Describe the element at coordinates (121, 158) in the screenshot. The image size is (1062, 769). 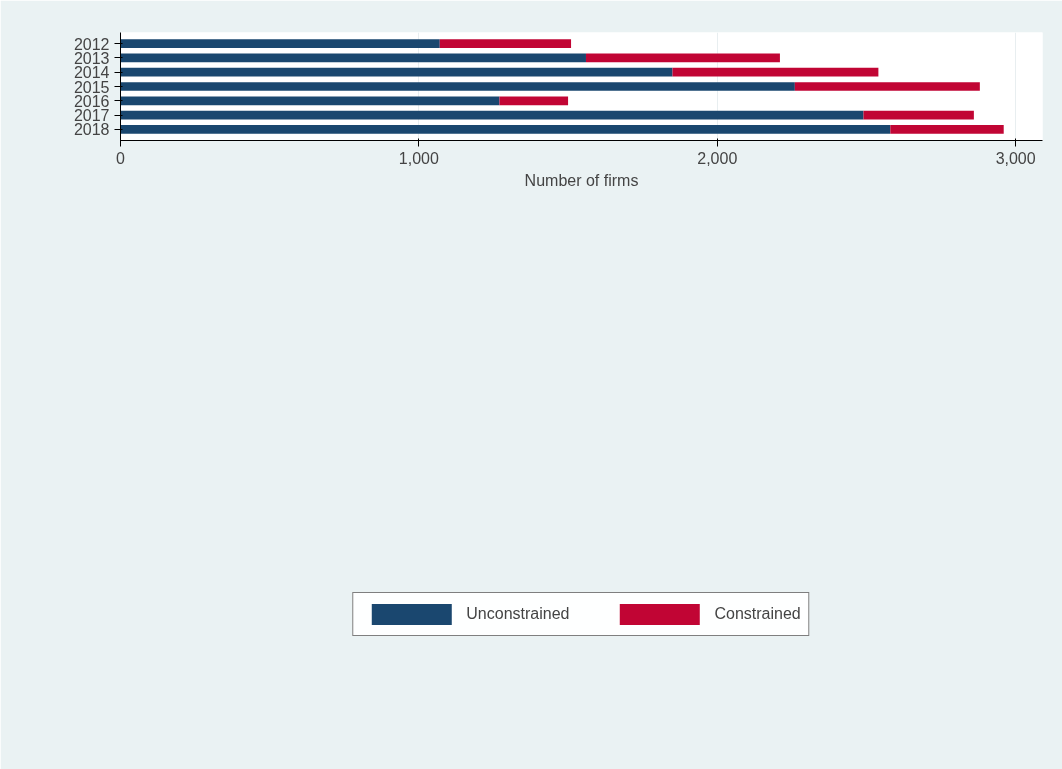
I see `x-tick-label: 0` at that location.